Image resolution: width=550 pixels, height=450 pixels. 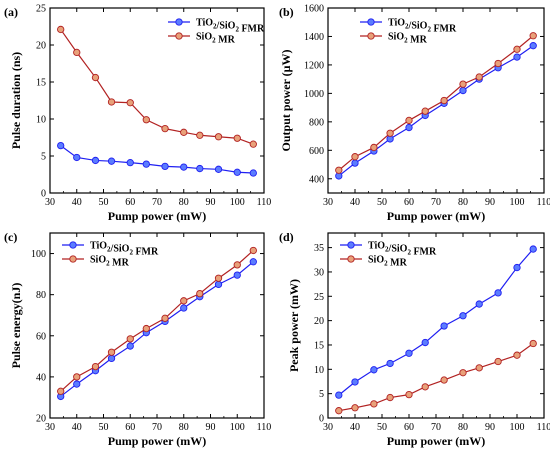 I want to click on legend-label: TiO2/SiO2 FMR, so click(x=230, y=26).